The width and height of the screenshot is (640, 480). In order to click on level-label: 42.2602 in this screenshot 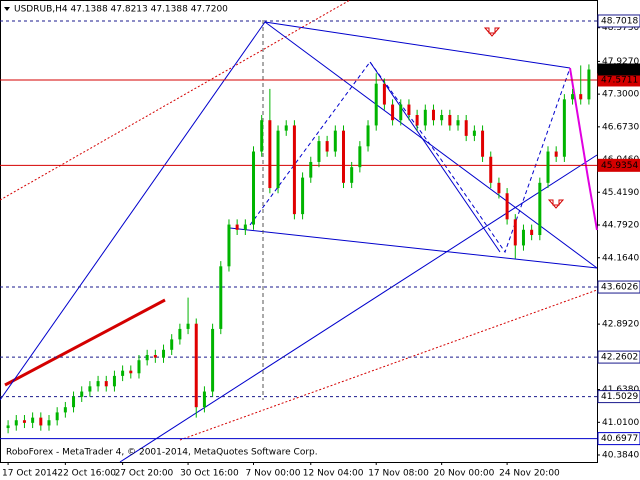, I will do `click(619, 358)`.